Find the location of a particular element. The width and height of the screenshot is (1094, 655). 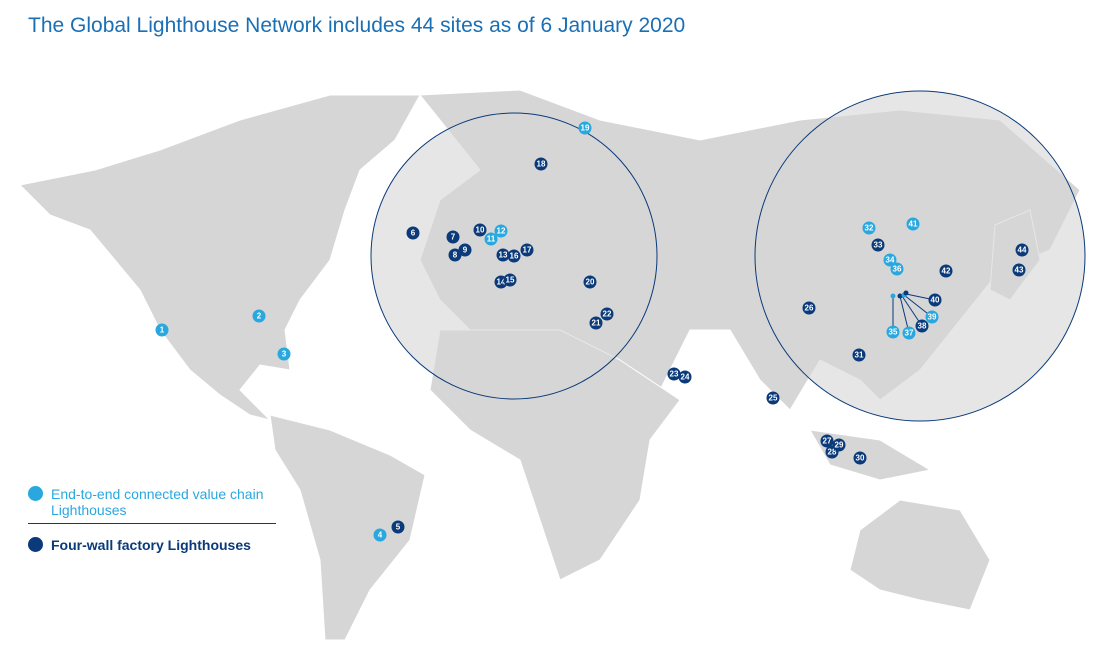

site-marker: 26 is located at coordinates (809, 308).